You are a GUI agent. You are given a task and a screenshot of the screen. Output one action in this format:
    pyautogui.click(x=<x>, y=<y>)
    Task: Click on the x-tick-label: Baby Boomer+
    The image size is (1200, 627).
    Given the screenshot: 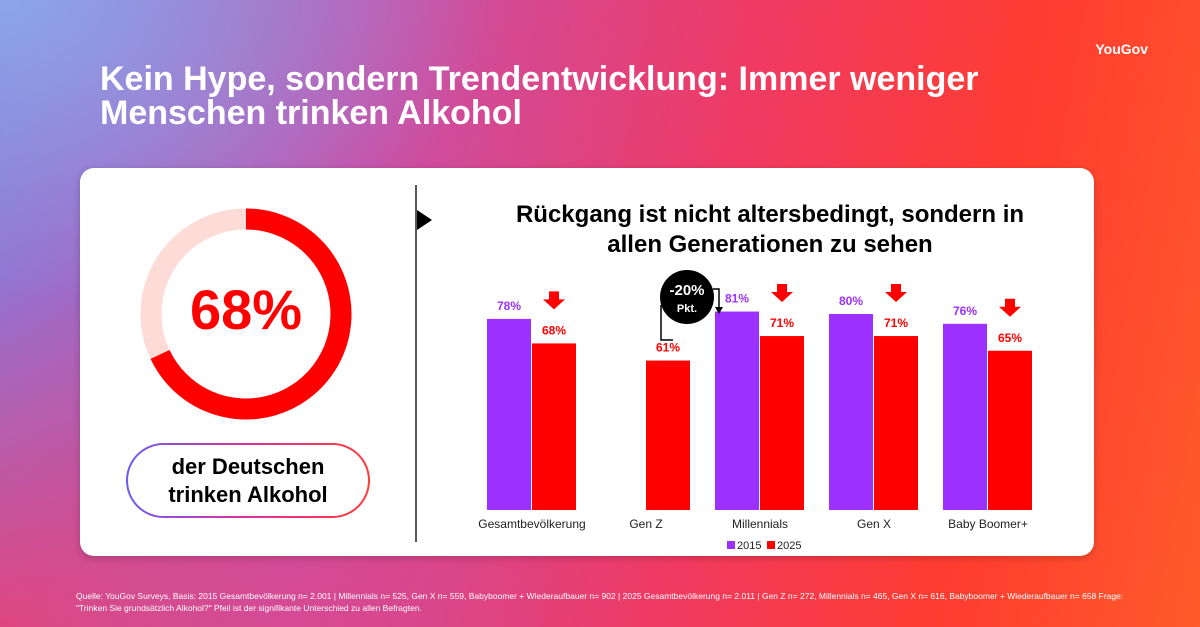 What is the action you would take?
    pyautogui.click(x=988, y=524)
    